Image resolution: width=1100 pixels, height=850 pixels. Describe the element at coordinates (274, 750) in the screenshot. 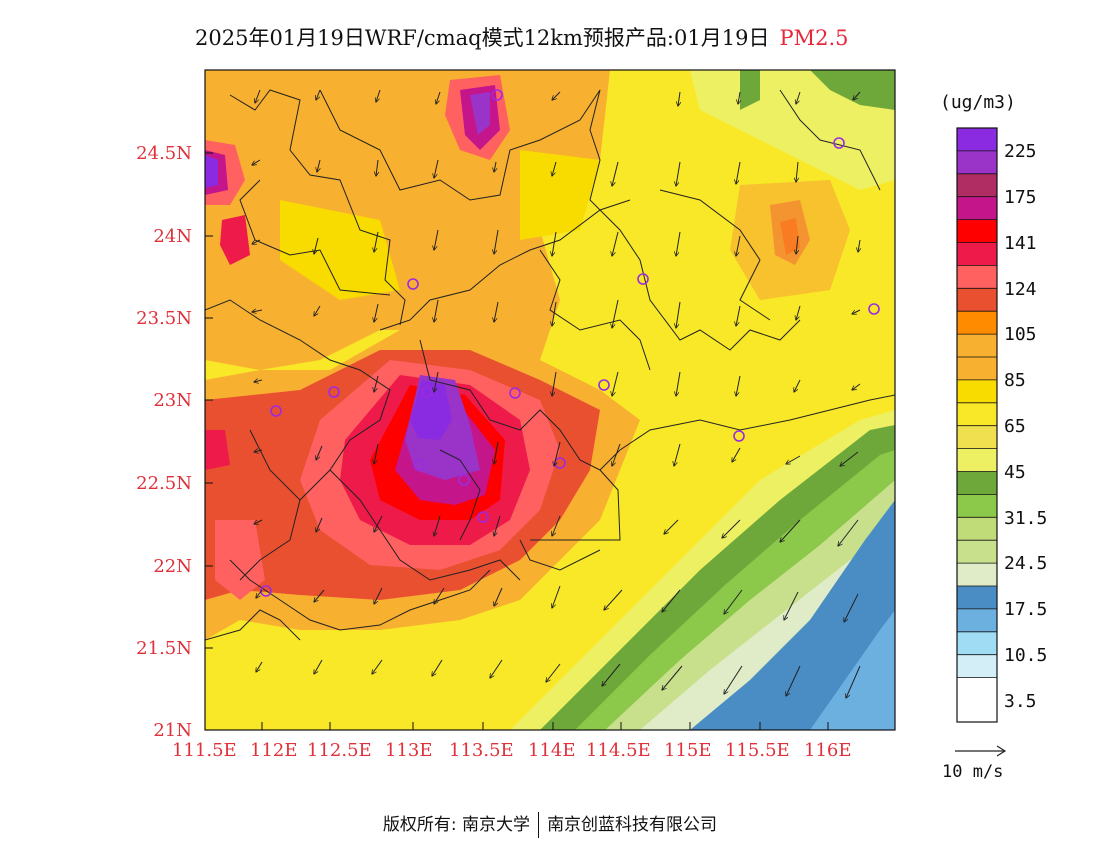

I see `lon-label: 112E` at that location.